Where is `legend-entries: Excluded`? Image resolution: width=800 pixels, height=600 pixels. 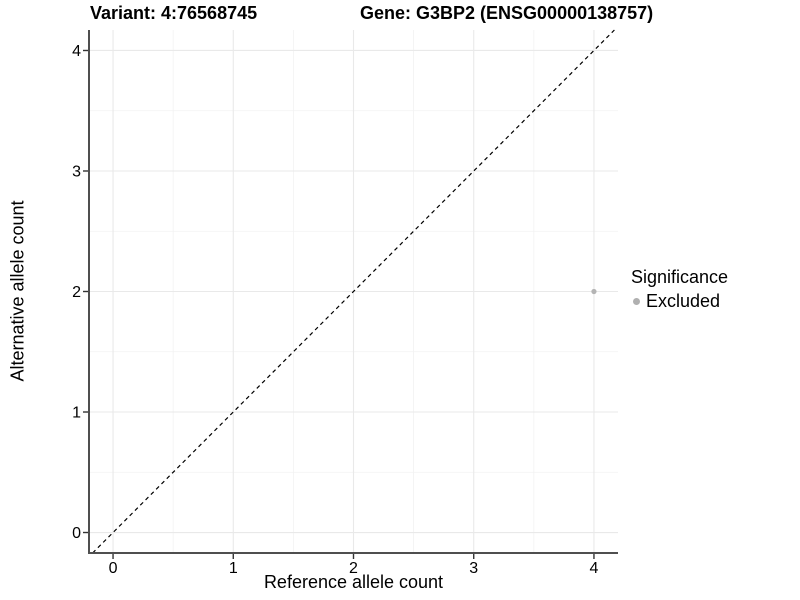
legend-entries: Excluded is located at coordinates (679, 301).